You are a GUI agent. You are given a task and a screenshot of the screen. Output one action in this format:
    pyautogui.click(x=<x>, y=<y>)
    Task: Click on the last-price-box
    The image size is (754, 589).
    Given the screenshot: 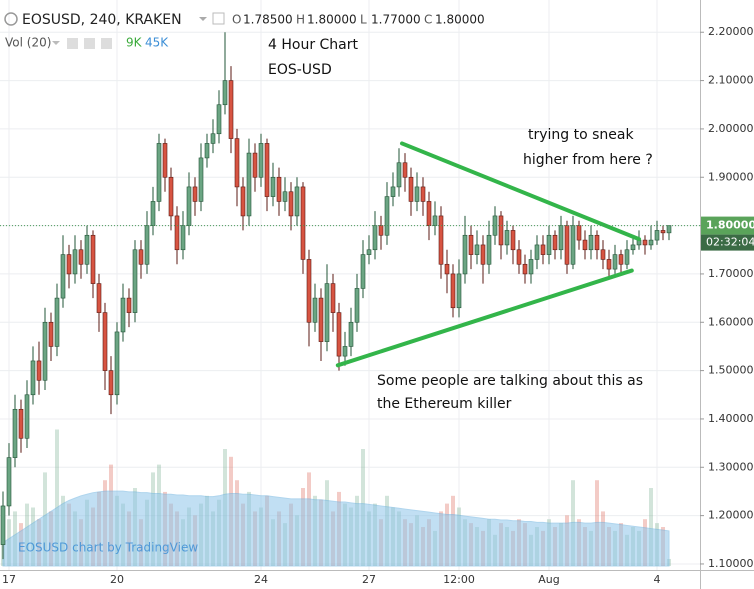 What is the action you would take?
    pyautogui.click(x=727, y=225)
    